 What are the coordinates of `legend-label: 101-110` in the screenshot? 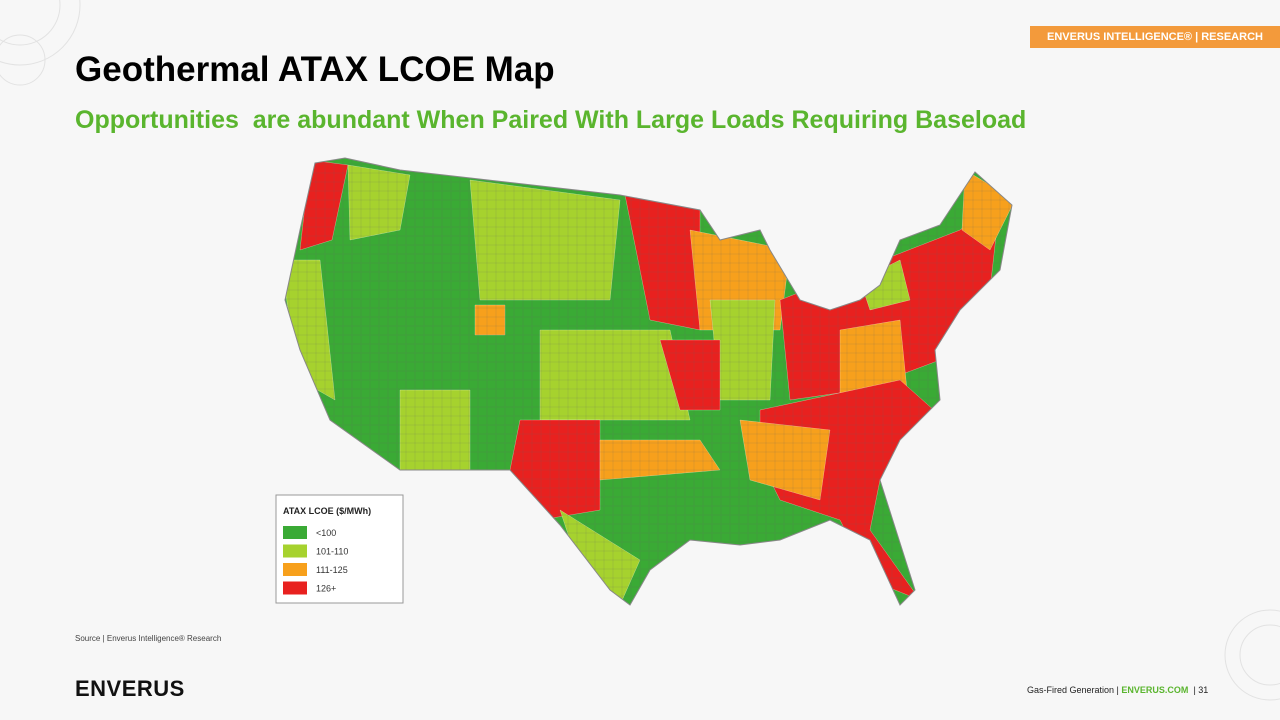 It's located at (332, 552).